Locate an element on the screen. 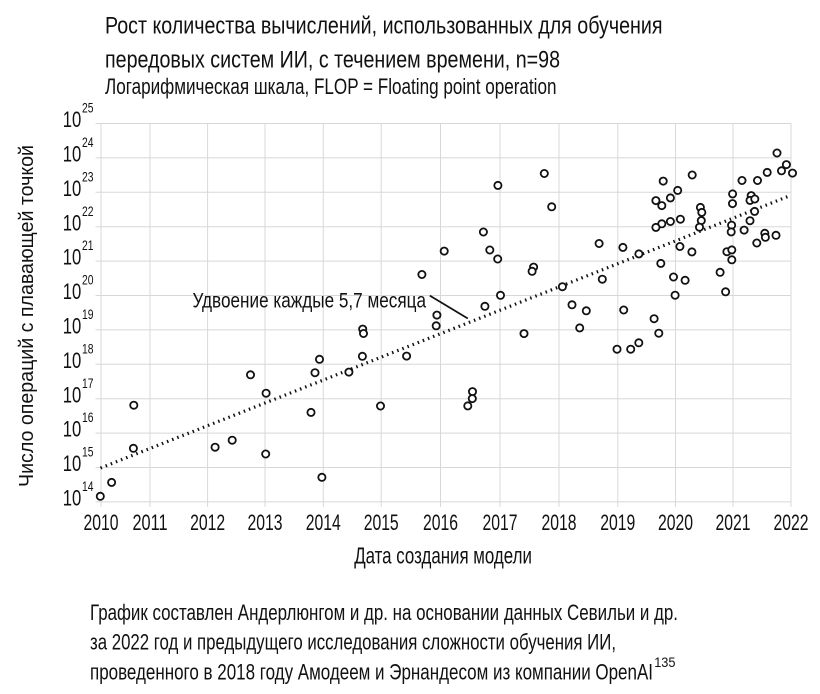  svg-text: 2015 is located at coordinates (381, 522).